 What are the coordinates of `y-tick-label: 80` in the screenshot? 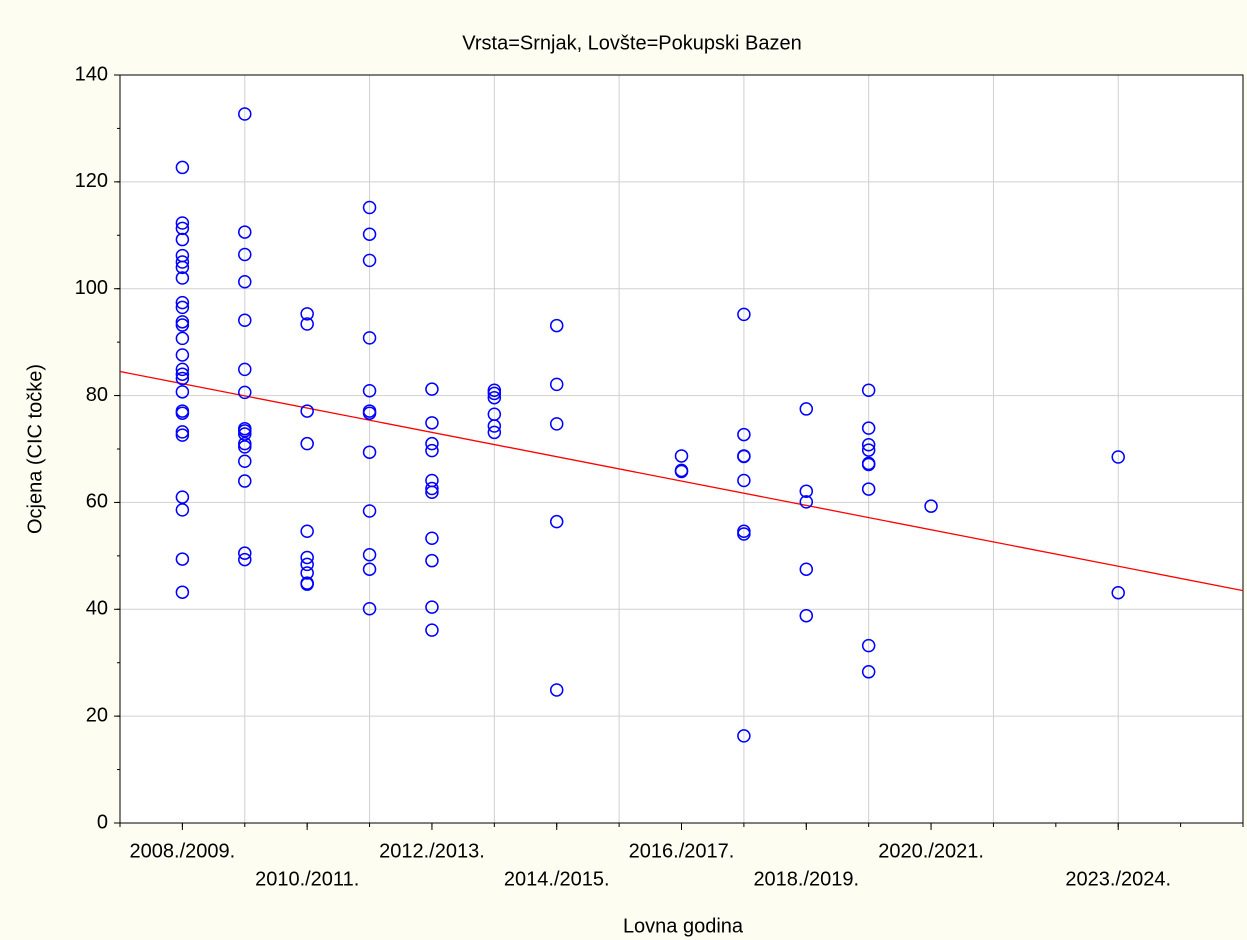 It's located at (97, 395).